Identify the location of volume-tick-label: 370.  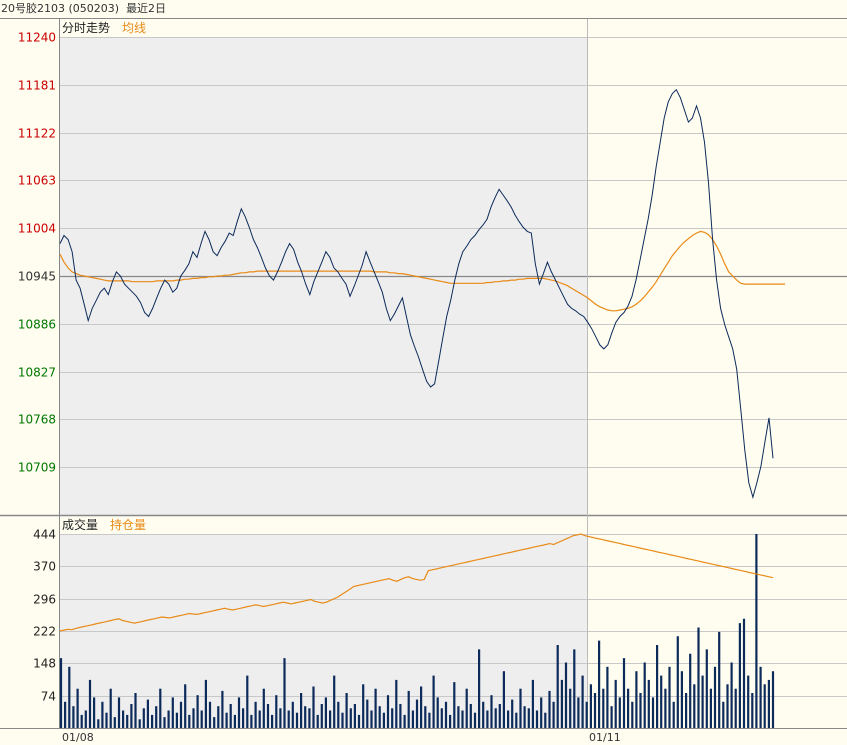
(44, 567).